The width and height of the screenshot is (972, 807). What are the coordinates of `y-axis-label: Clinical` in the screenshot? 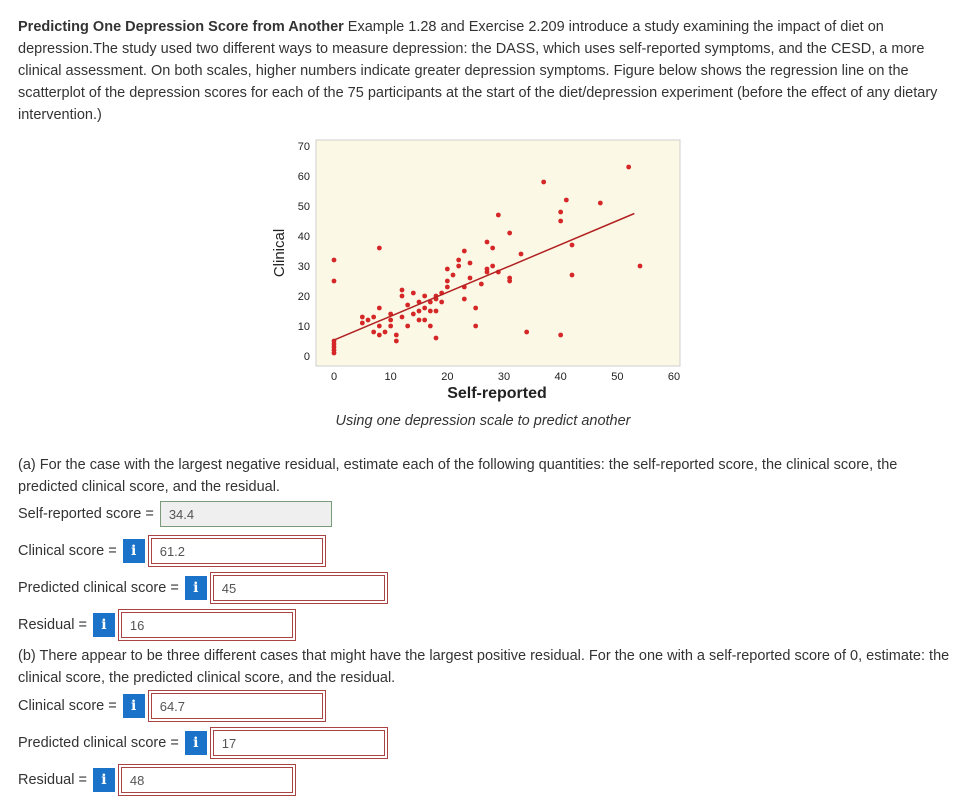 It's located at (279, 253).